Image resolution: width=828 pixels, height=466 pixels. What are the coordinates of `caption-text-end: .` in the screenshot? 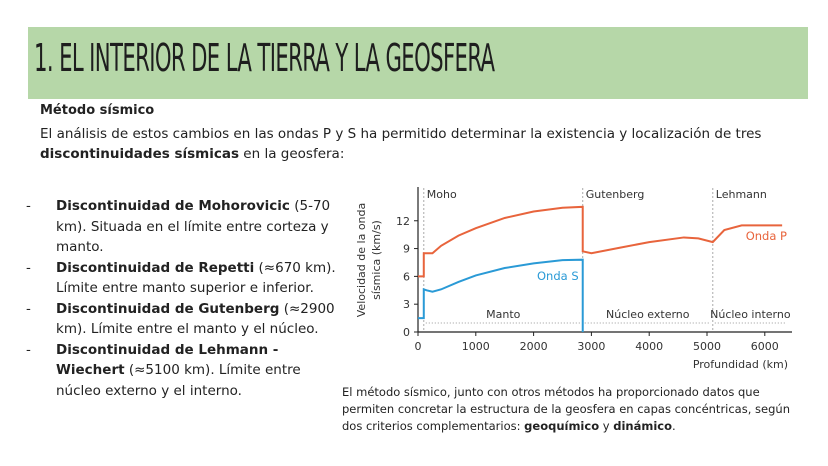 It's located at (673, 426).